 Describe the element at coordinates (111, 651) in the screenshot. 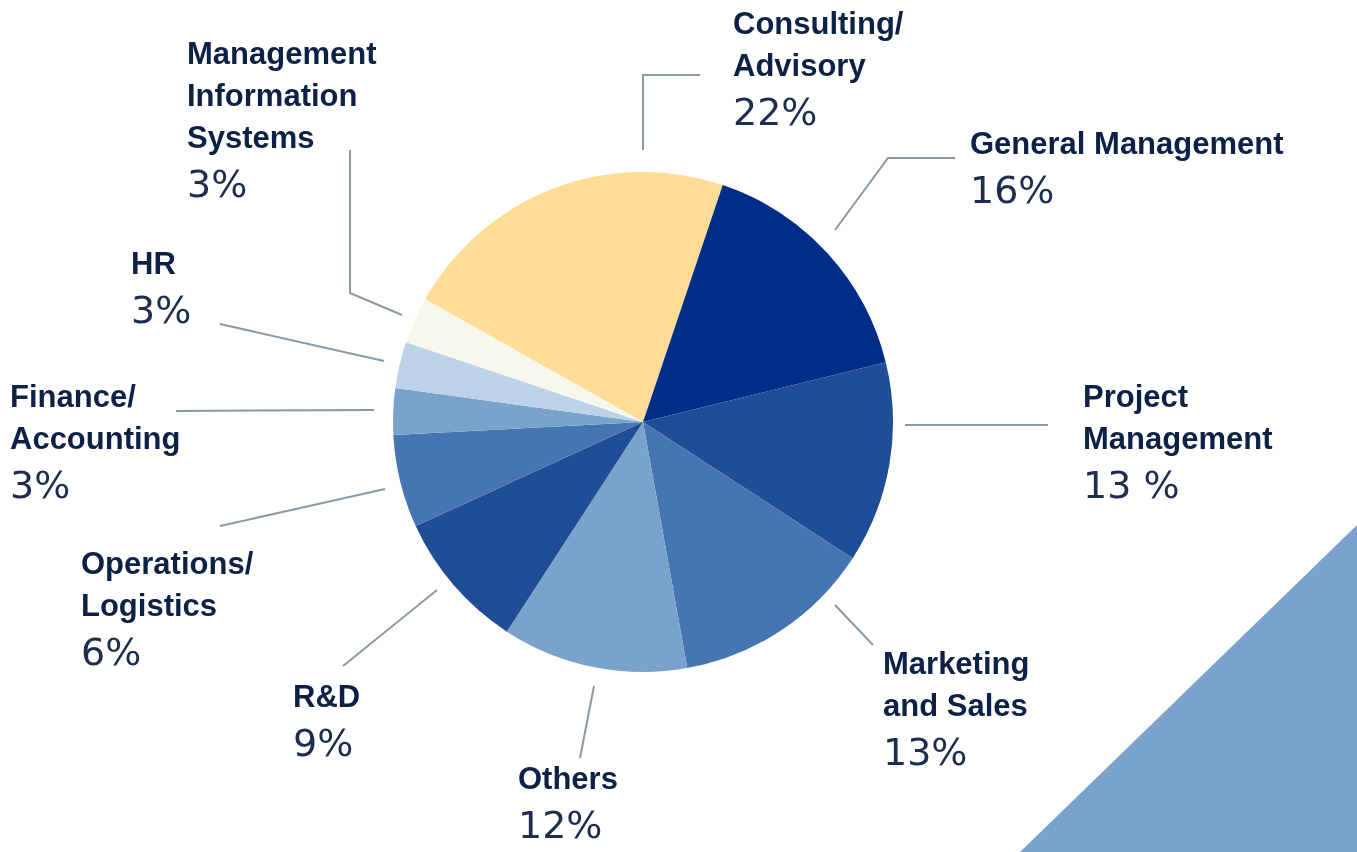

I see `data-label: 6%` at that location.